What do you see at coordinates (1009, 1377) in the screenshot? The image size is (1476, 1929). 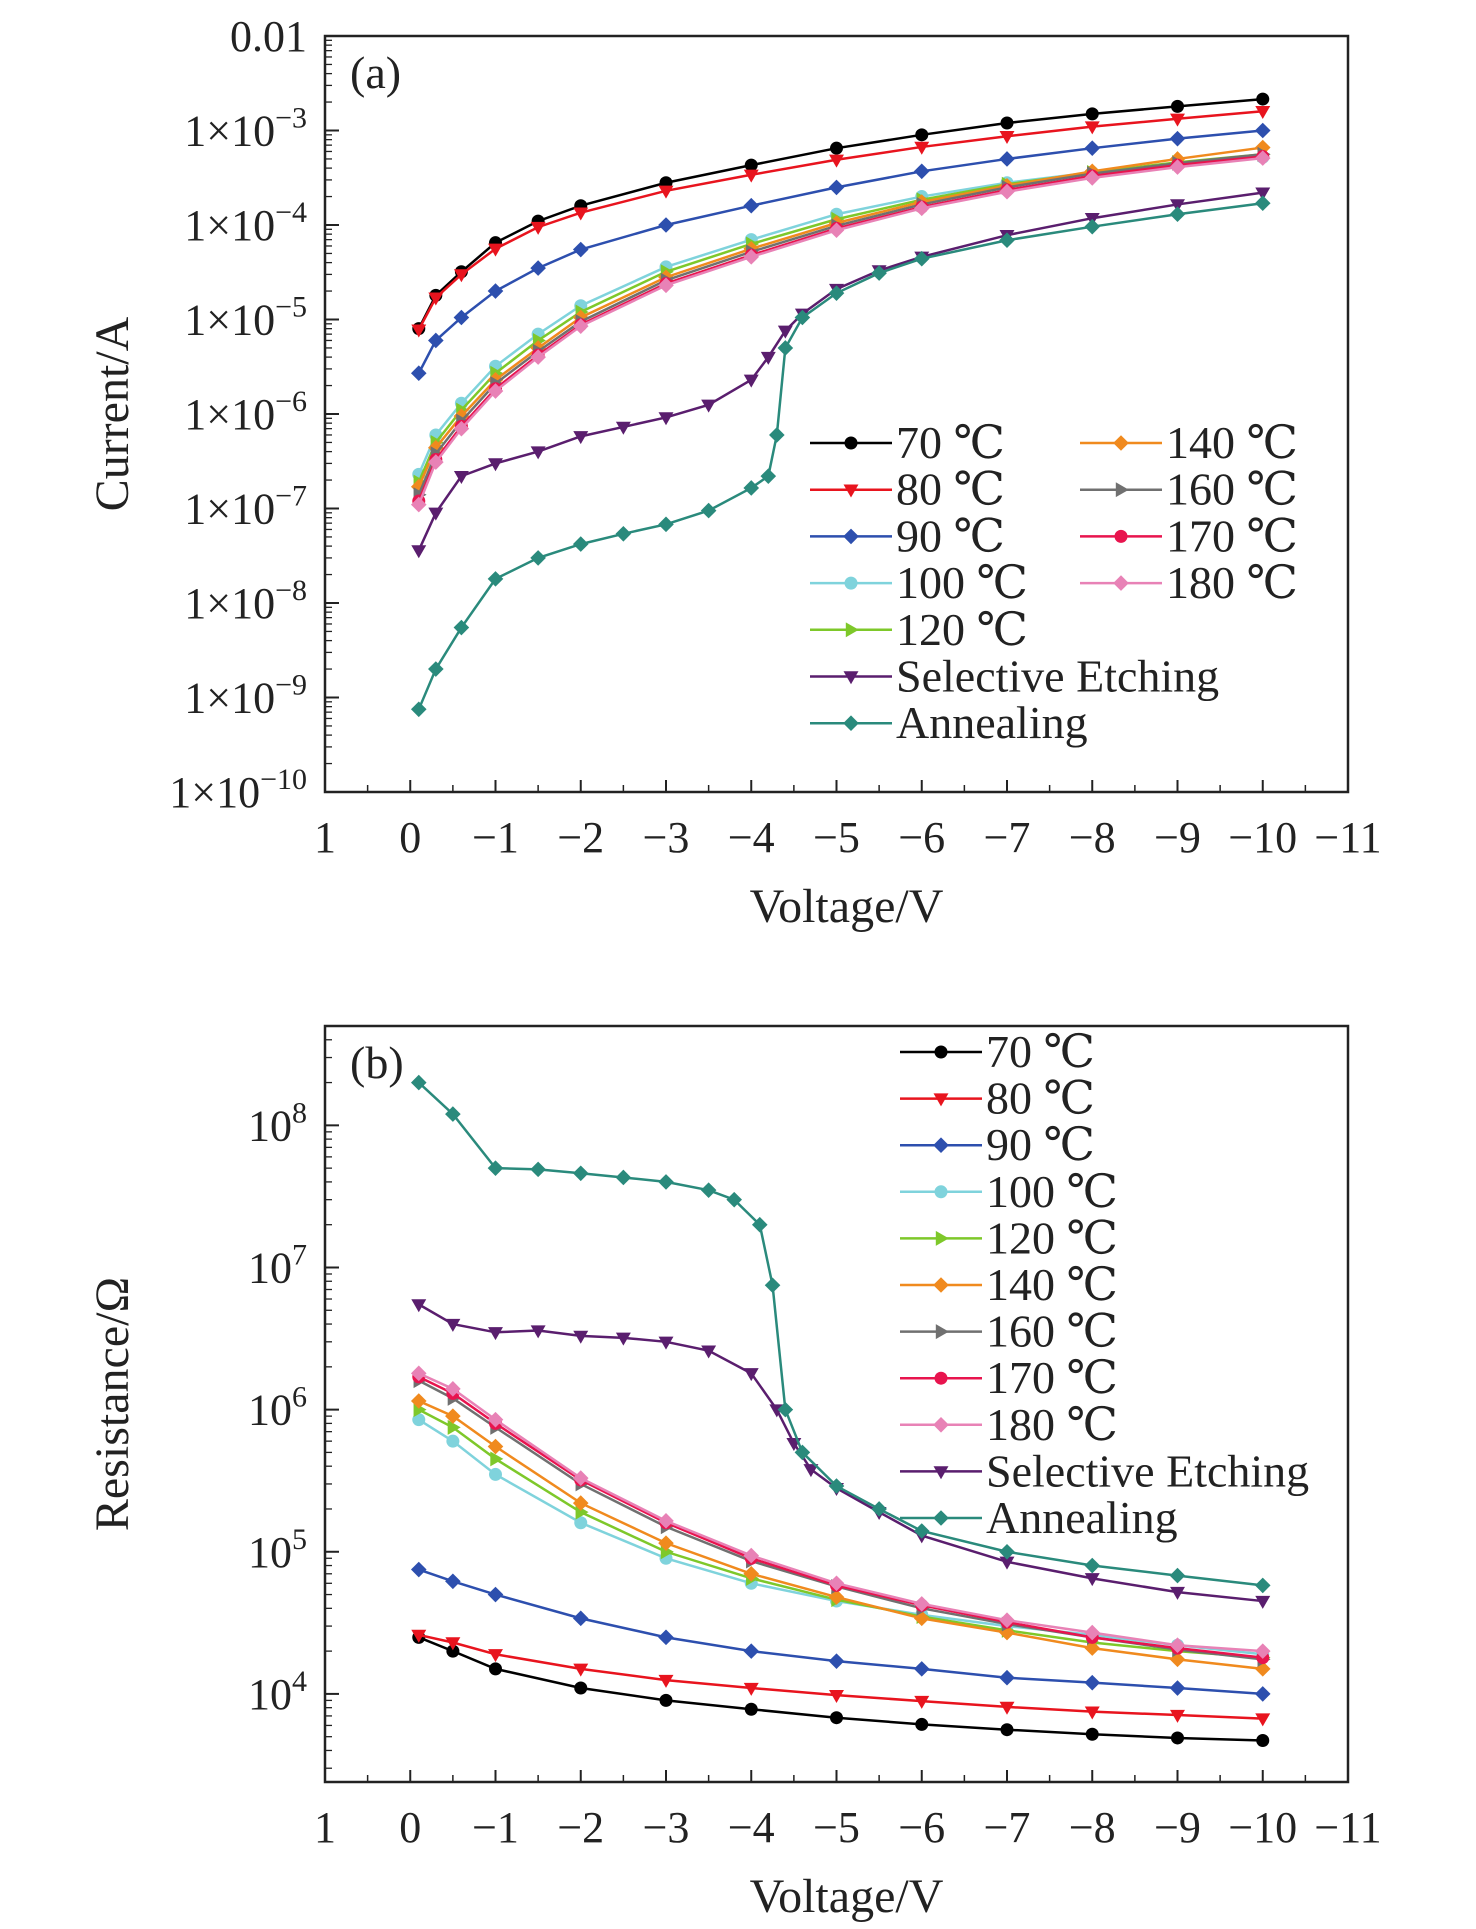 I see `legend-entry: 170 ℃` at bounding box center [1009, 1377].